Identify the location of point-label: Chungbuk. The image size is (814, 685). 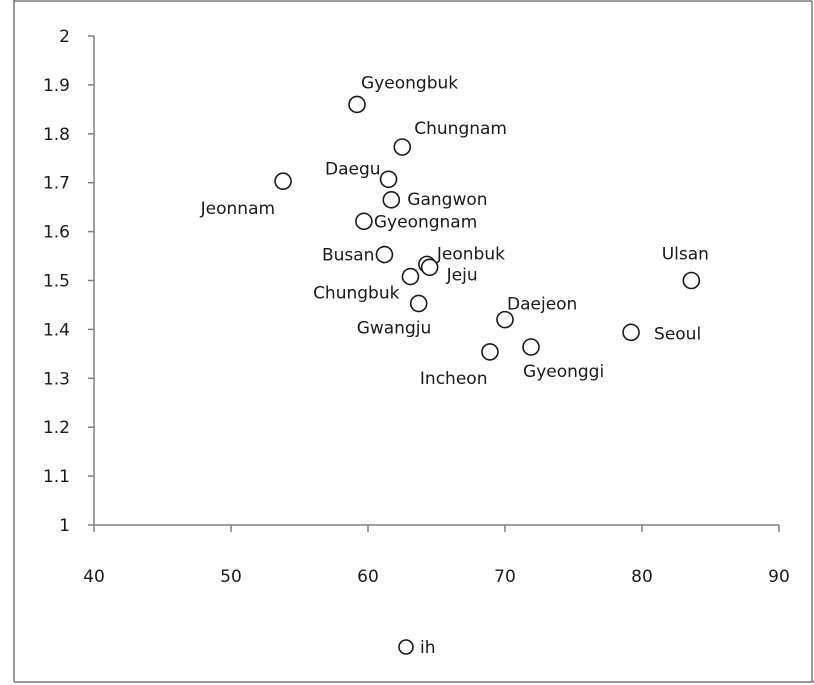
(356, 294).